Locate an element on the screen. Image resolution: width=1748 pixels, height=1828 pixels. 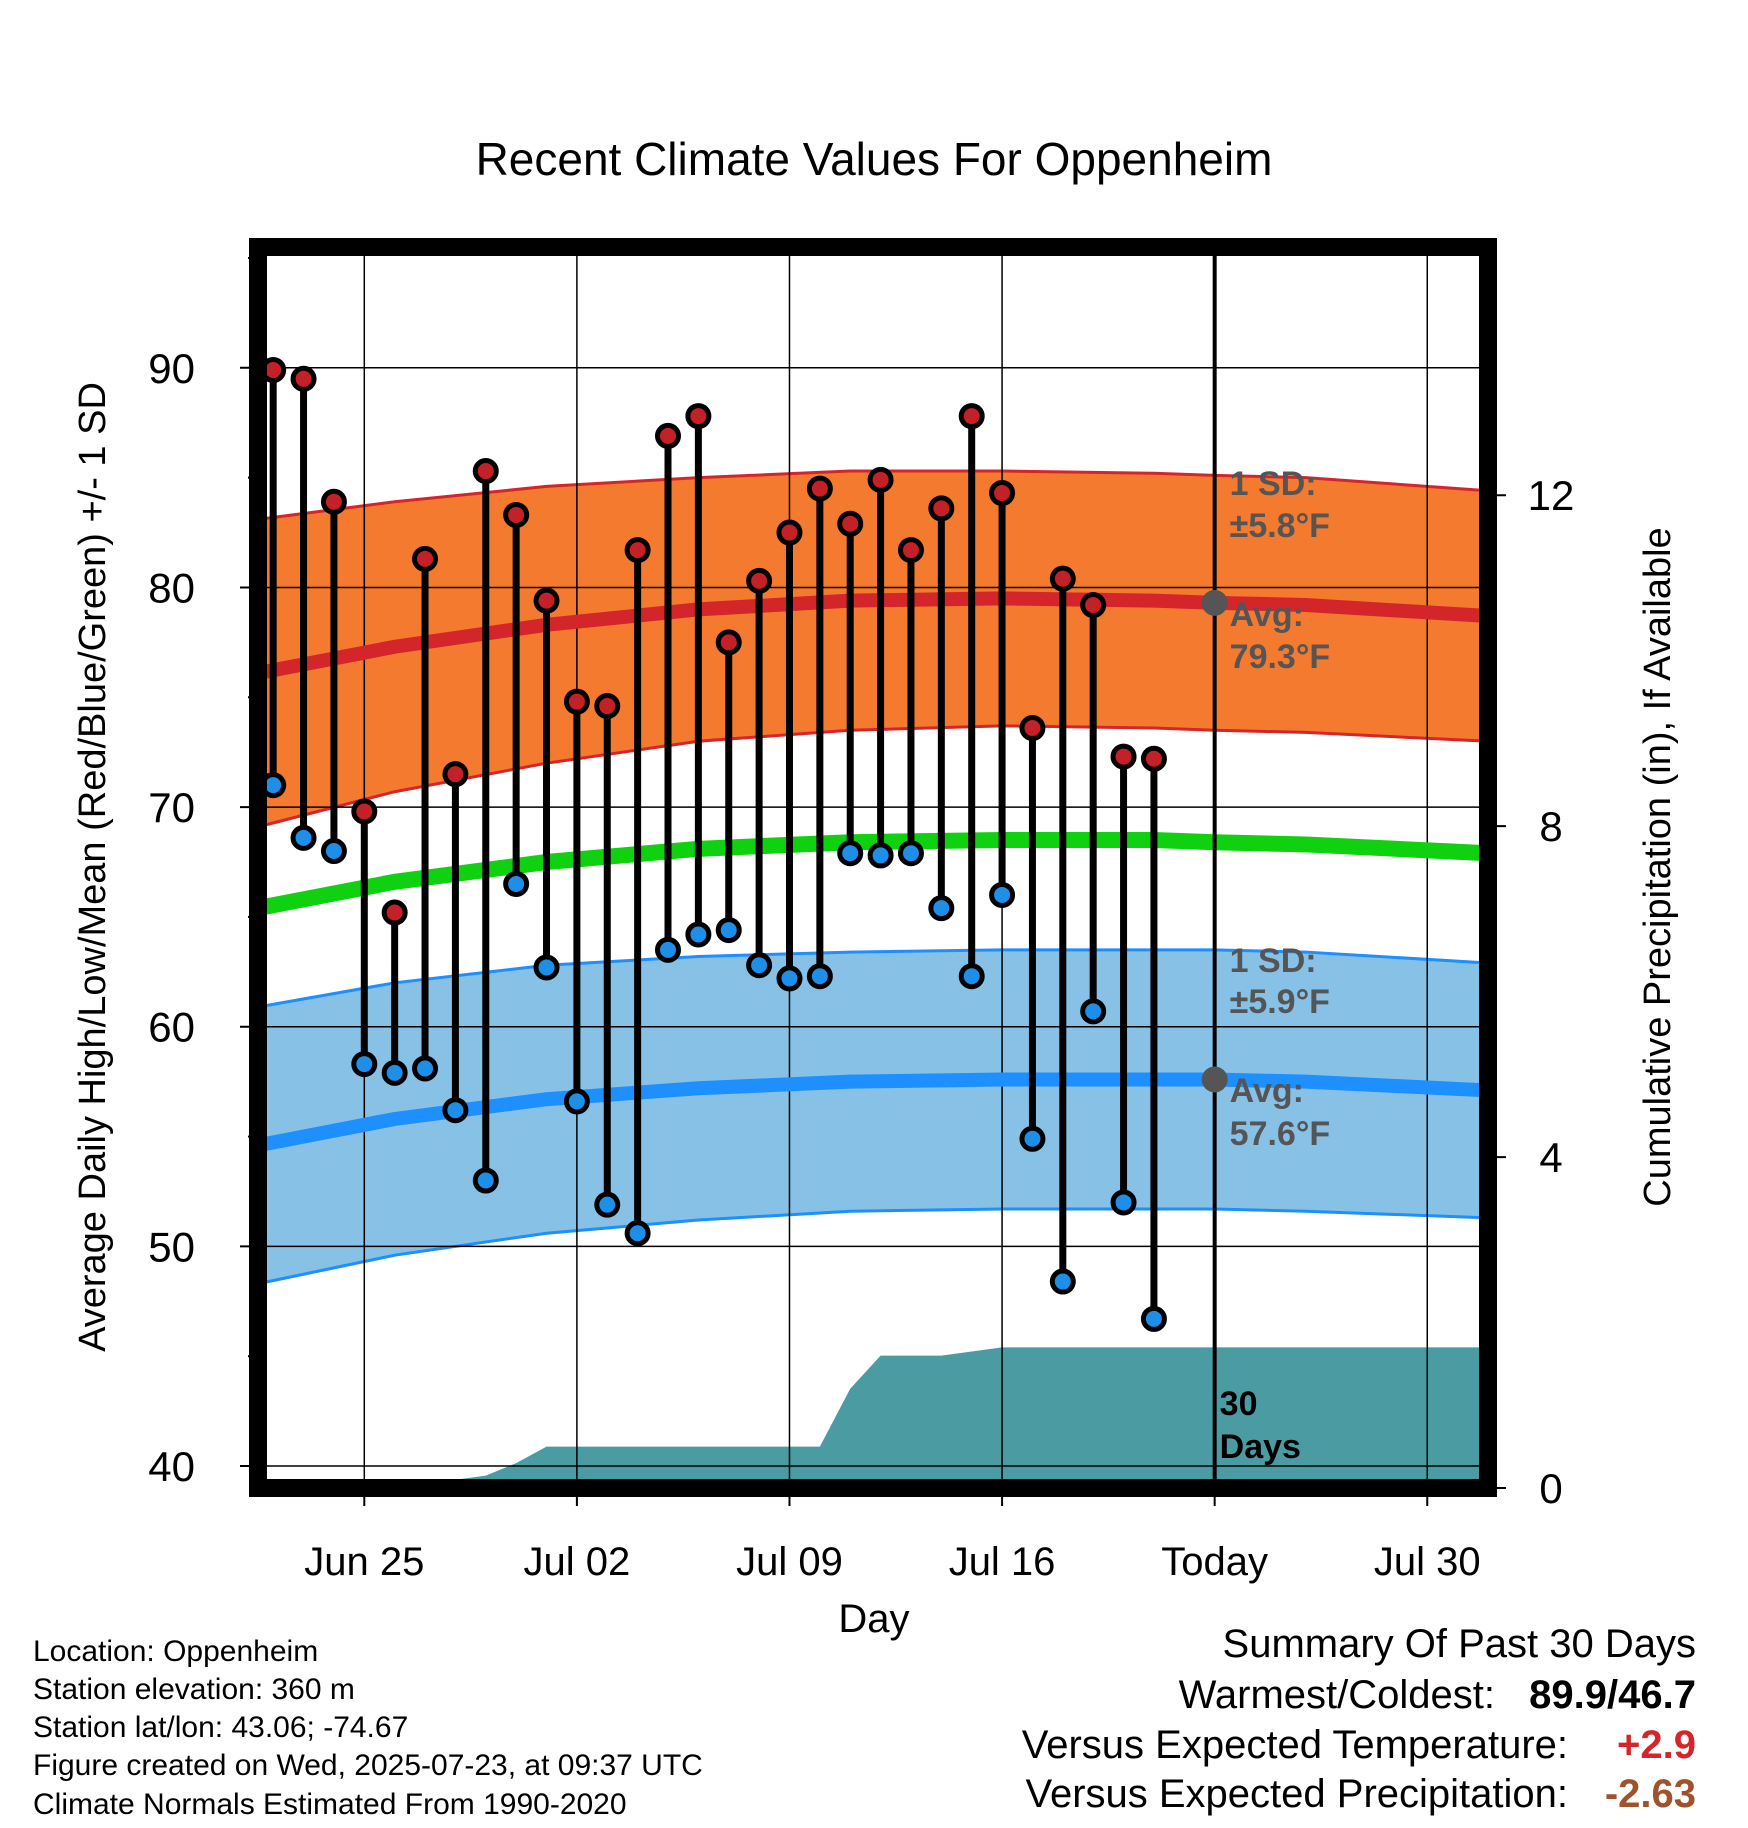
x-tick-label: Jun 25 is located at coordinates (364, 1562).